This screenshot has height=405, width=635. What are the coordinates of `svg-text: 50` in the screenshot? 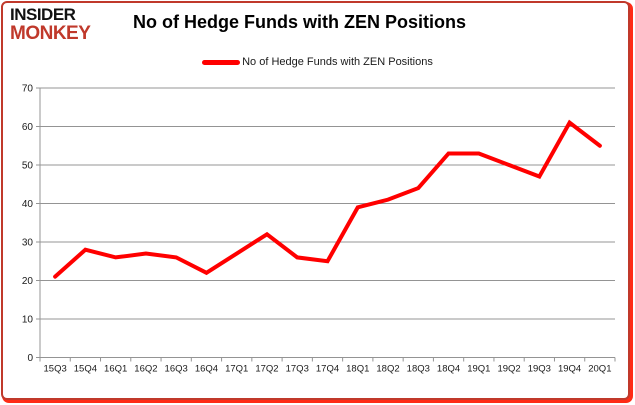 It's located at (28, 166).